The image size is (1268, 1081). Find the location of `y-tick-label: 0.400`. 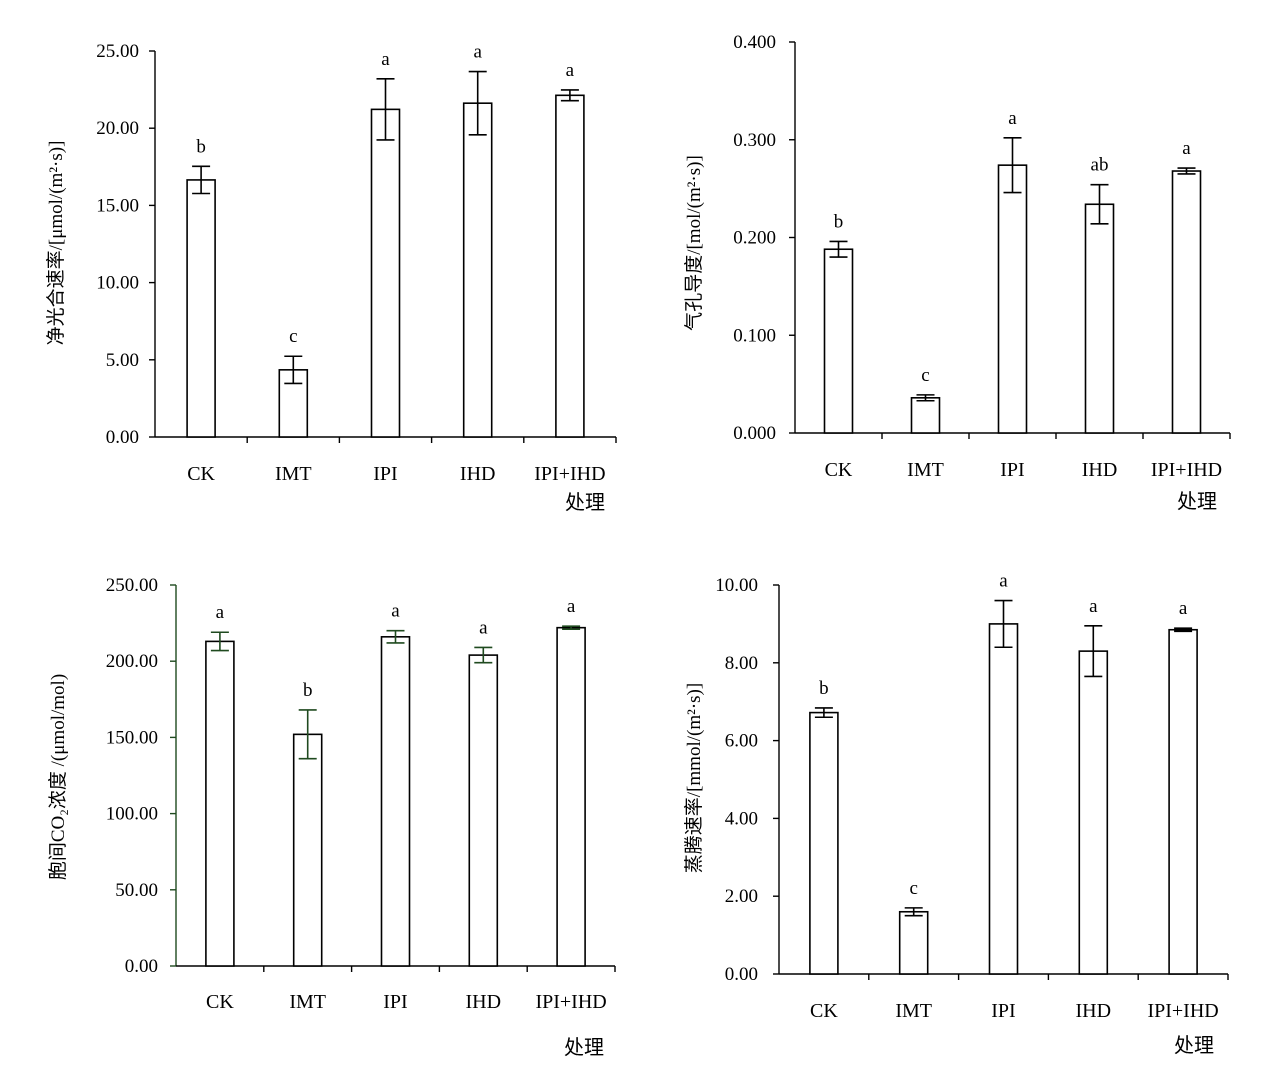

y-tick-label: 0.400 is located at coordinates (754, 42).